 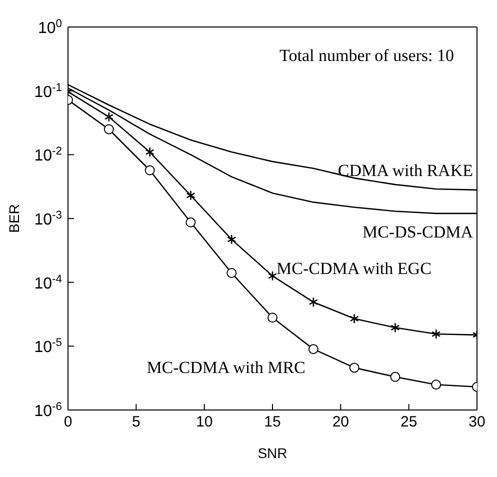 What do you see at coordinates (50, 27) in the screenshot?
I see `y-tick-label: 10$^{0}$` at bounding box center [50, 27].